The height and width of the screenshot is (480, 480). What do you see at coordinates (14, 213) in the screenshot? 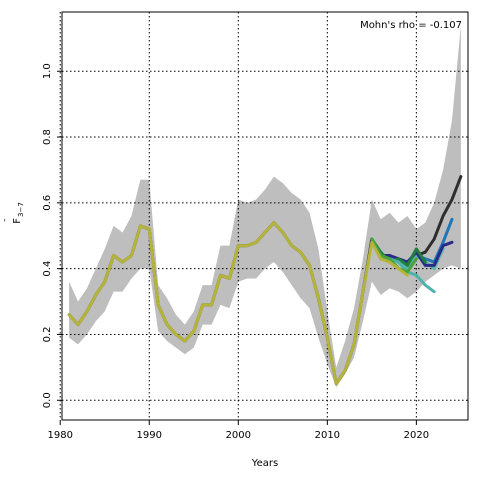
I see `y-axis-title: F ¯ 3−7` at bounding box center [14, 213].